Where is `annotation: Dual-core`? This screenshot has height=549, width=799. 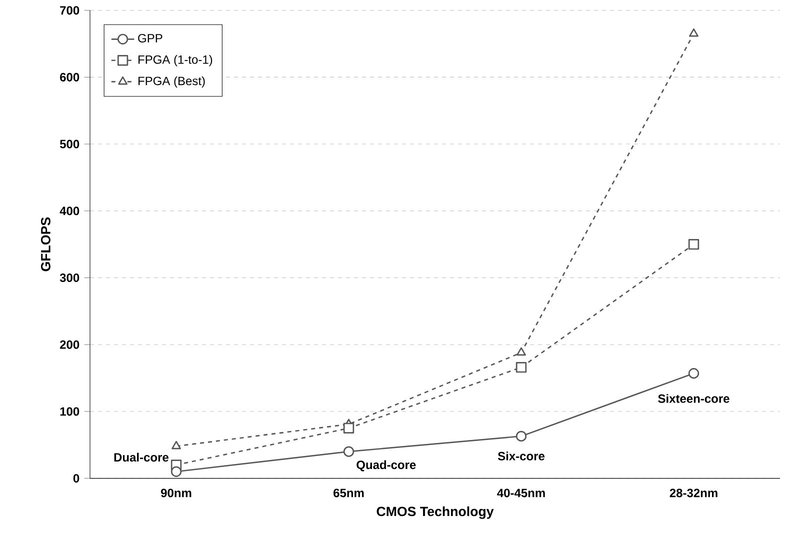
annotation: Dual-core is located at coordinates (141, 457).